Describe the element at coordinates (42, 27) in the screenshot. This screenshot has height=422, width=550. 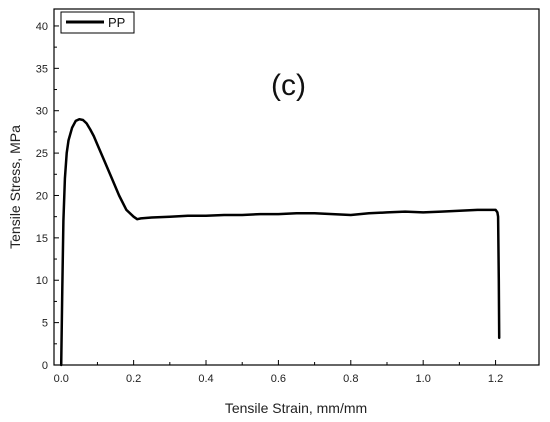
I see `y-tick-label: 40` at that location.